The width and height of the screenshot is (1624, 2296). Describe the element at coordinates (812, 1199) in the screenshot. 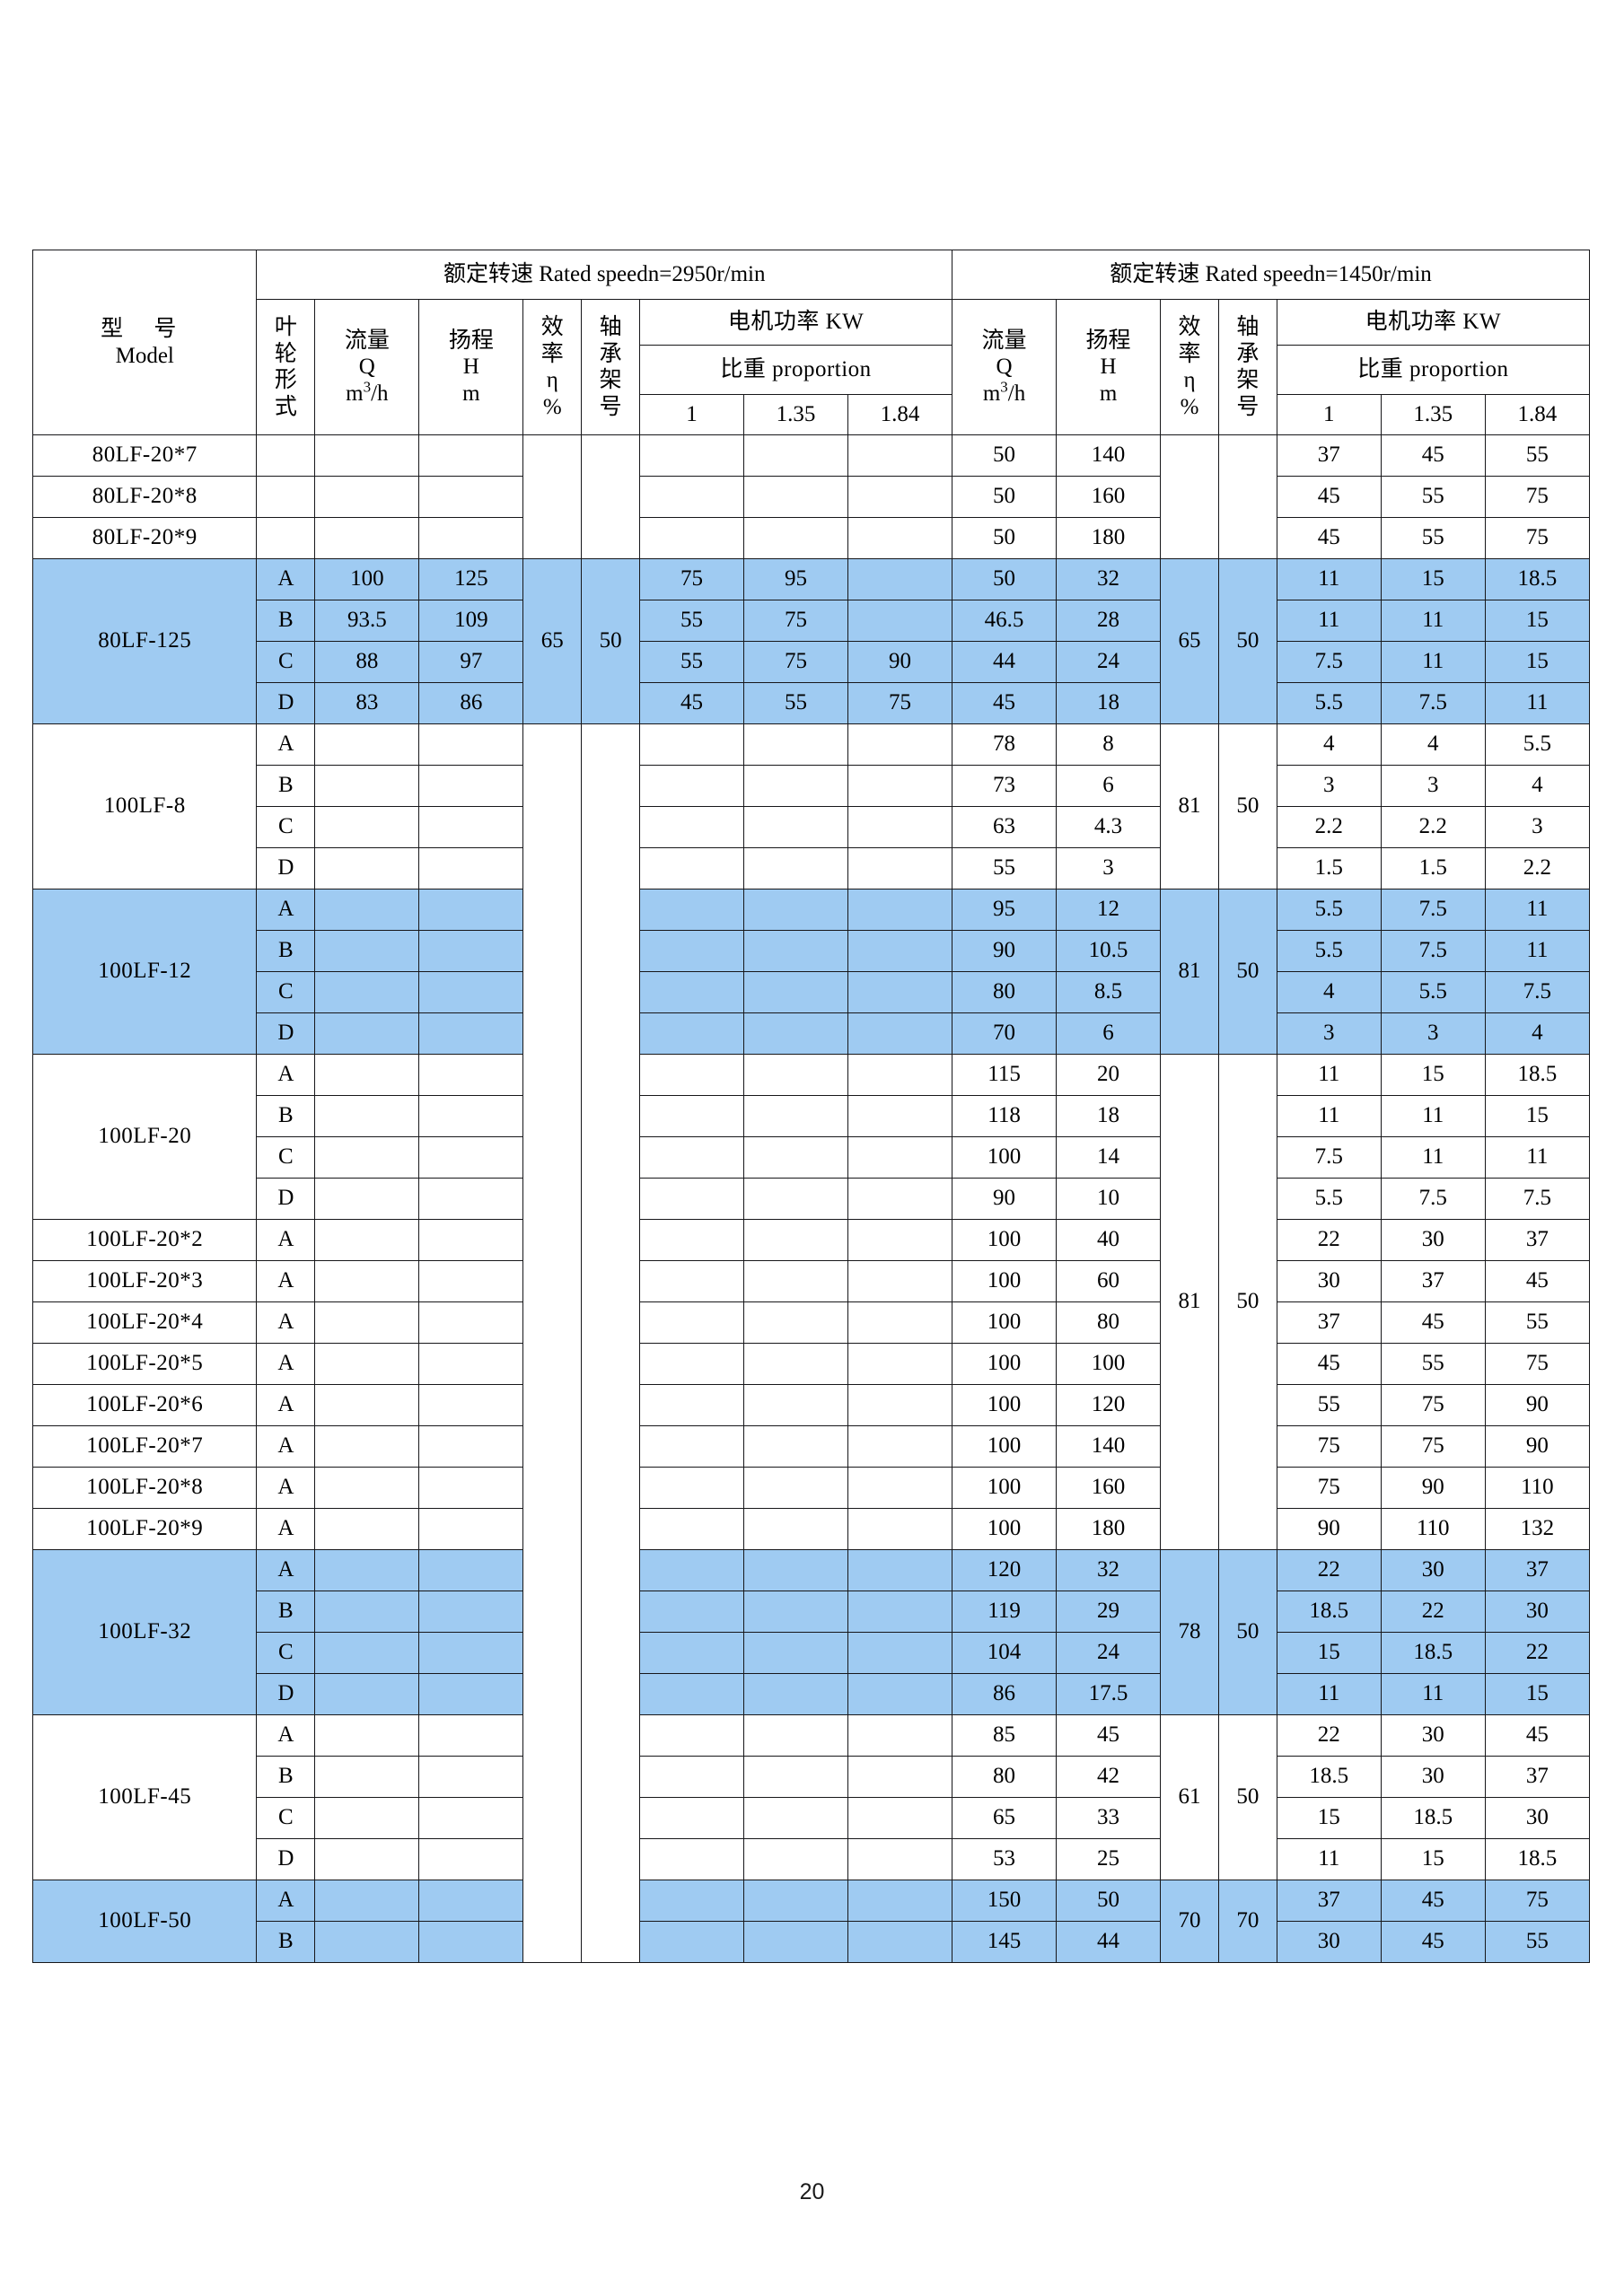

I see `table-row: D 90 10 5.5 7.5 7.5` at that location.